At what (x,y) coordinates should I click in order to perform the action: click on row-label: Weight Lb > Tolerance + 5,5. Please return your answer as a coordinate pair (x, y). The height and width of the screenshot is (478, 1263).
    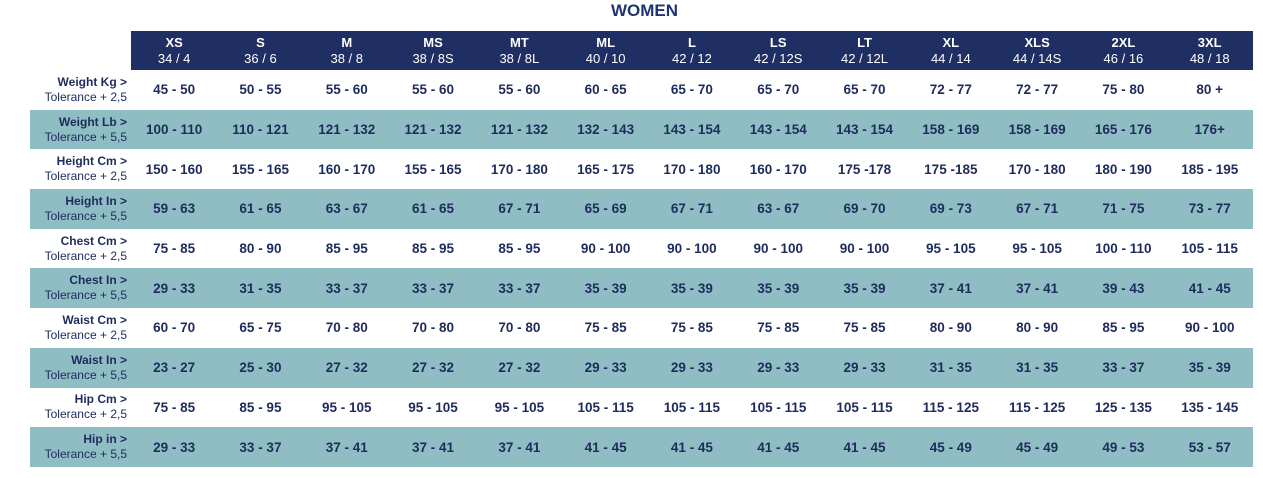
    Looking at the image, I should click on (80, 129).